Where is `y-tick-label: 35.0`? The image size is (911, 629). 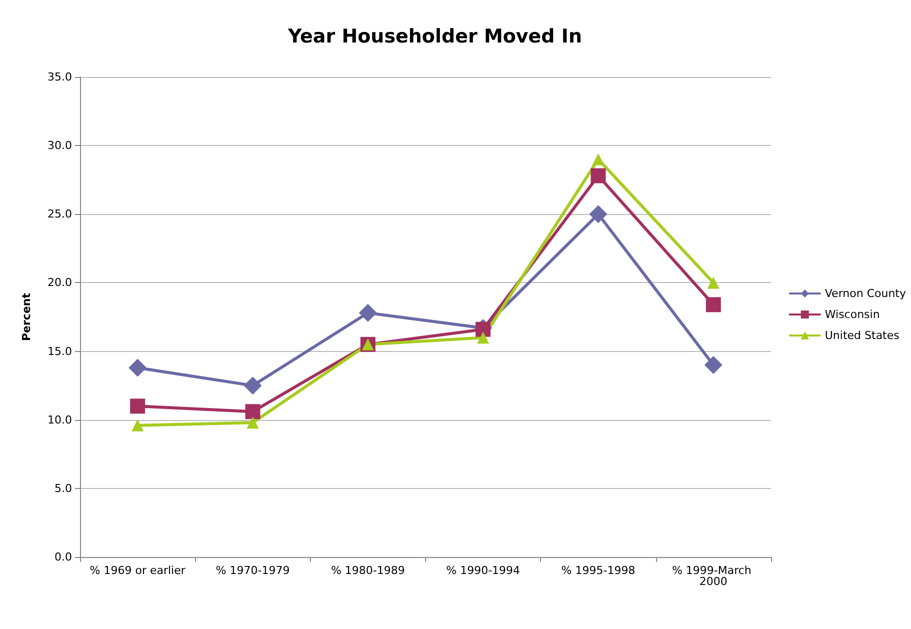 y-tick-label: 35.0 is located at coordinates (60, 77).